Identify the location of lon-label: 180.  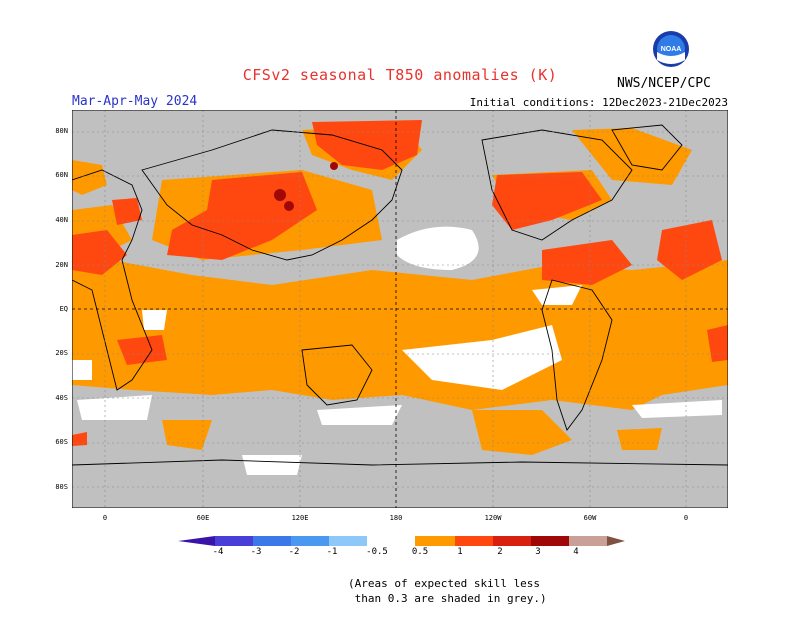
(396, 518).